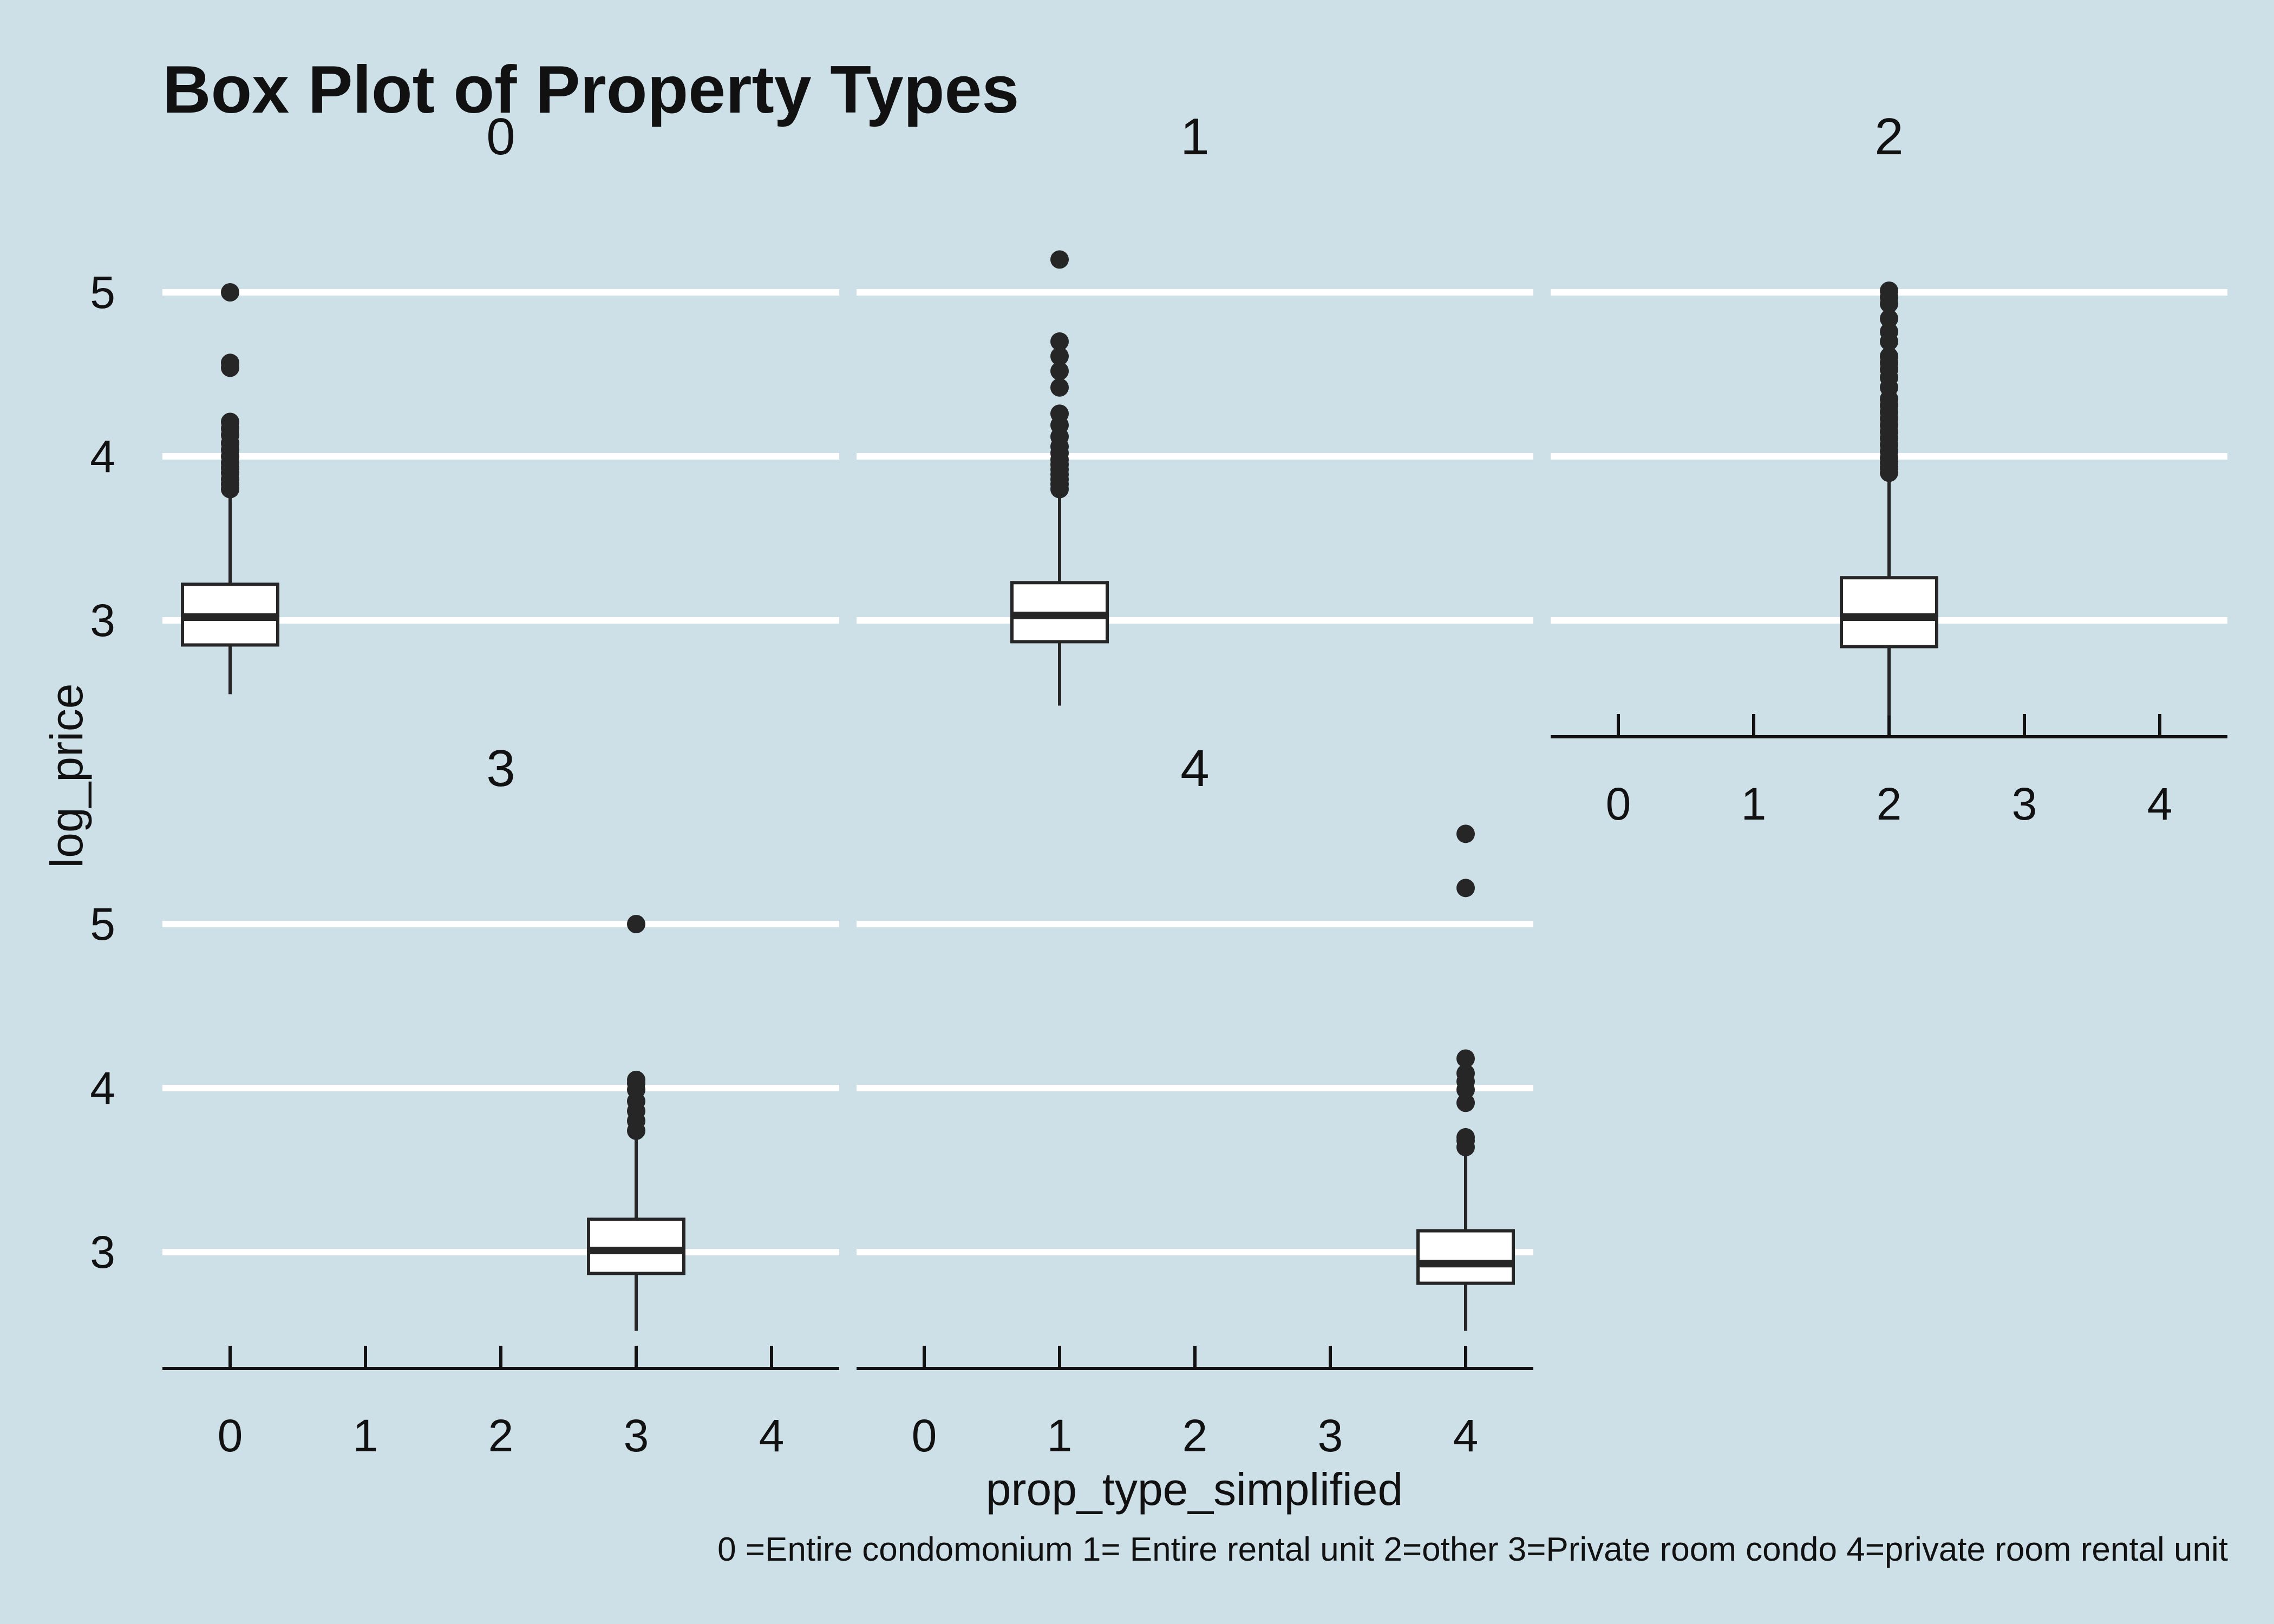 The image size is (2274, 1624). Describe the element at coordinates (1195, 407) in the screenshot. I see `facet-panel-1: 1` at that location.